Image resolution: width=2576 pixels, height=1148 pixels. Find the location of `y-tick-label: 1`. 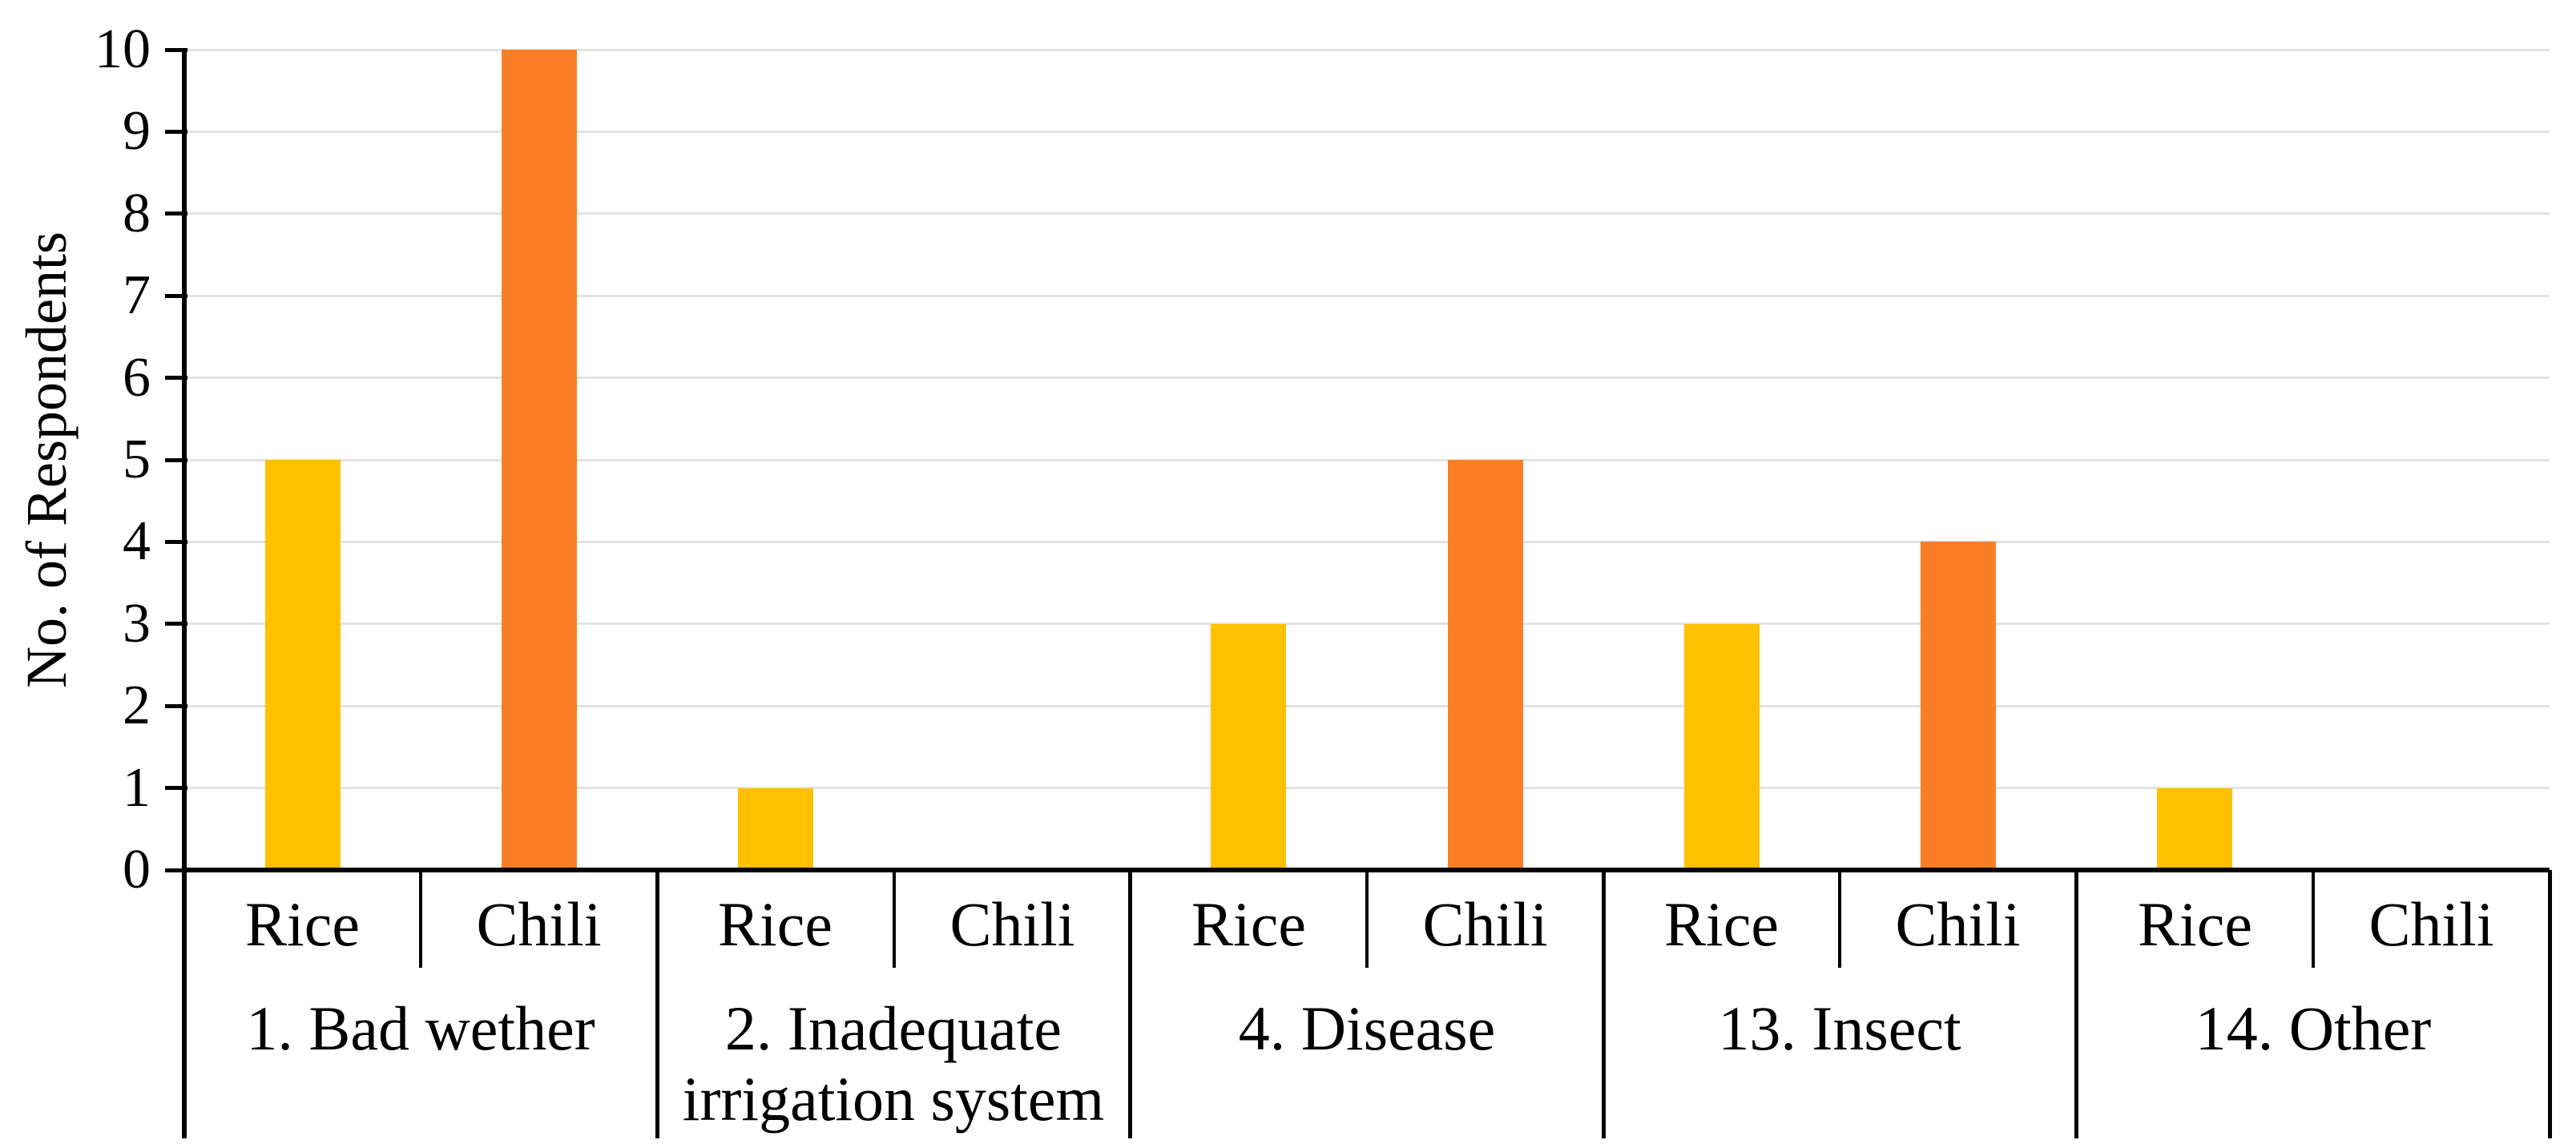

y-tick-label: 1 is located at coordinates (137, 788).